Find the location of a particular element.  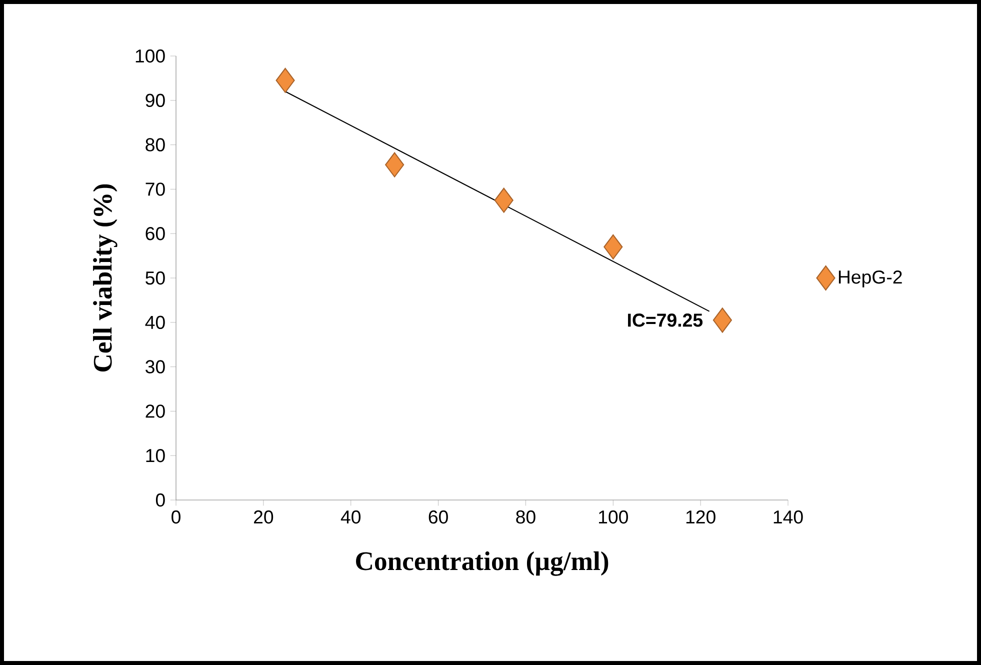

y-tick-label: 40 is located at coordinates (155, 323).